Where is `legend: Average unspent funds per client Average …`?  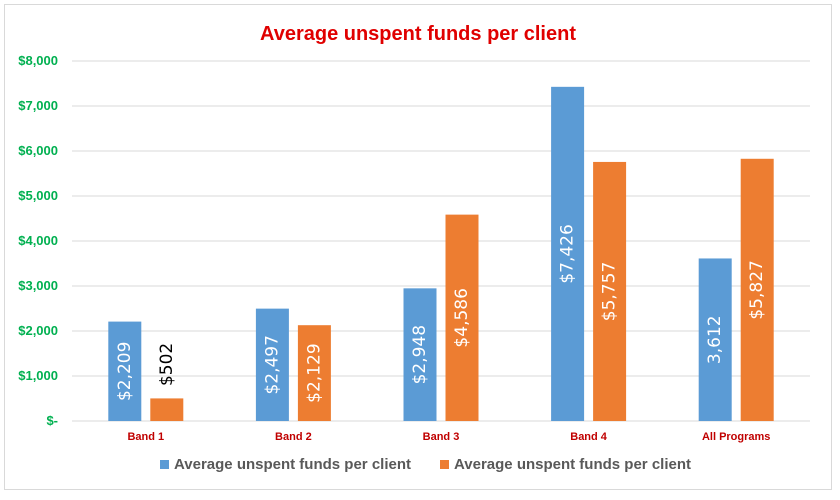
legend: Average unspent funds per client Average … is located at coordinates (425, 464).